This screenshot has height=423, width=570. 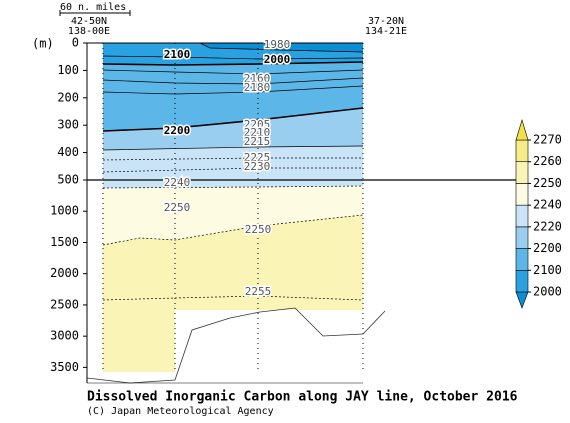 I want to click on right-station-lat: 37-20N, so click(x=386, y=21).